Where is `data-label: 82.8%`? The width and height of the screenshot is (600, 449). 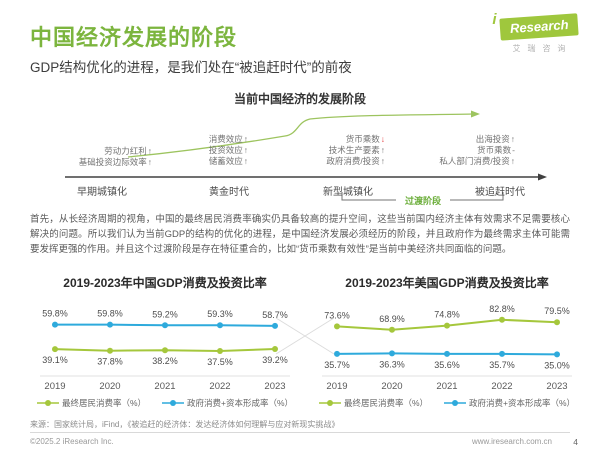
data-label: 82.8% is located at coordinates (502, 309).